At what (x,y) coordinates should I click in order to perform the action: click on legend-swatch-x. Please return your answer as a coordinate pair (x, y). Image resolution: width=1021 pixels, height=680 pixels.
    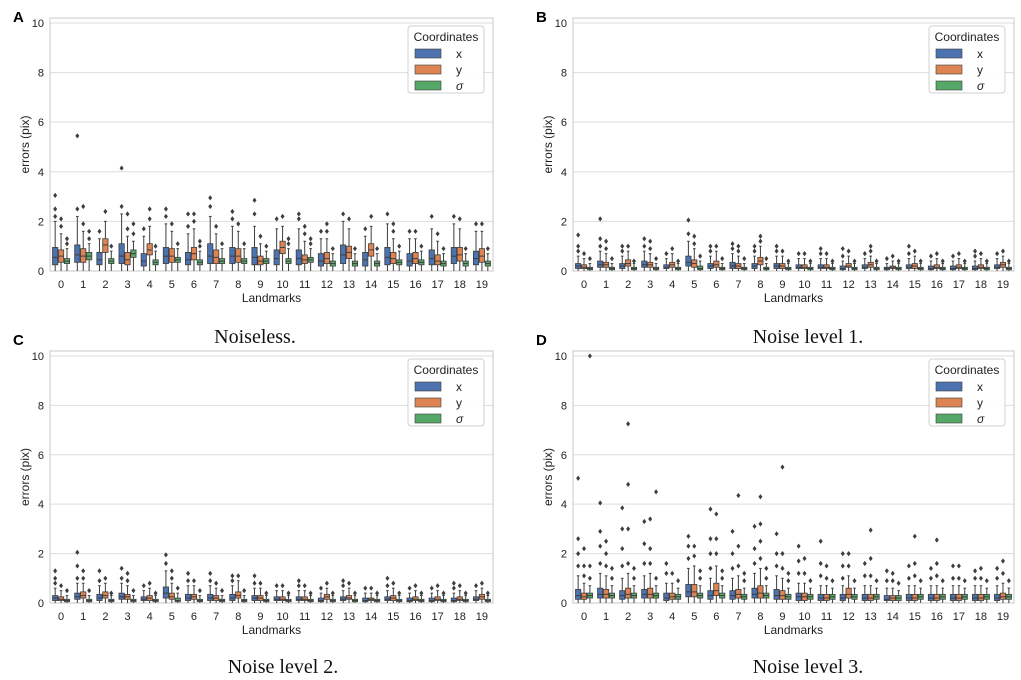
    Looking at the image, I should click on (428, 386).